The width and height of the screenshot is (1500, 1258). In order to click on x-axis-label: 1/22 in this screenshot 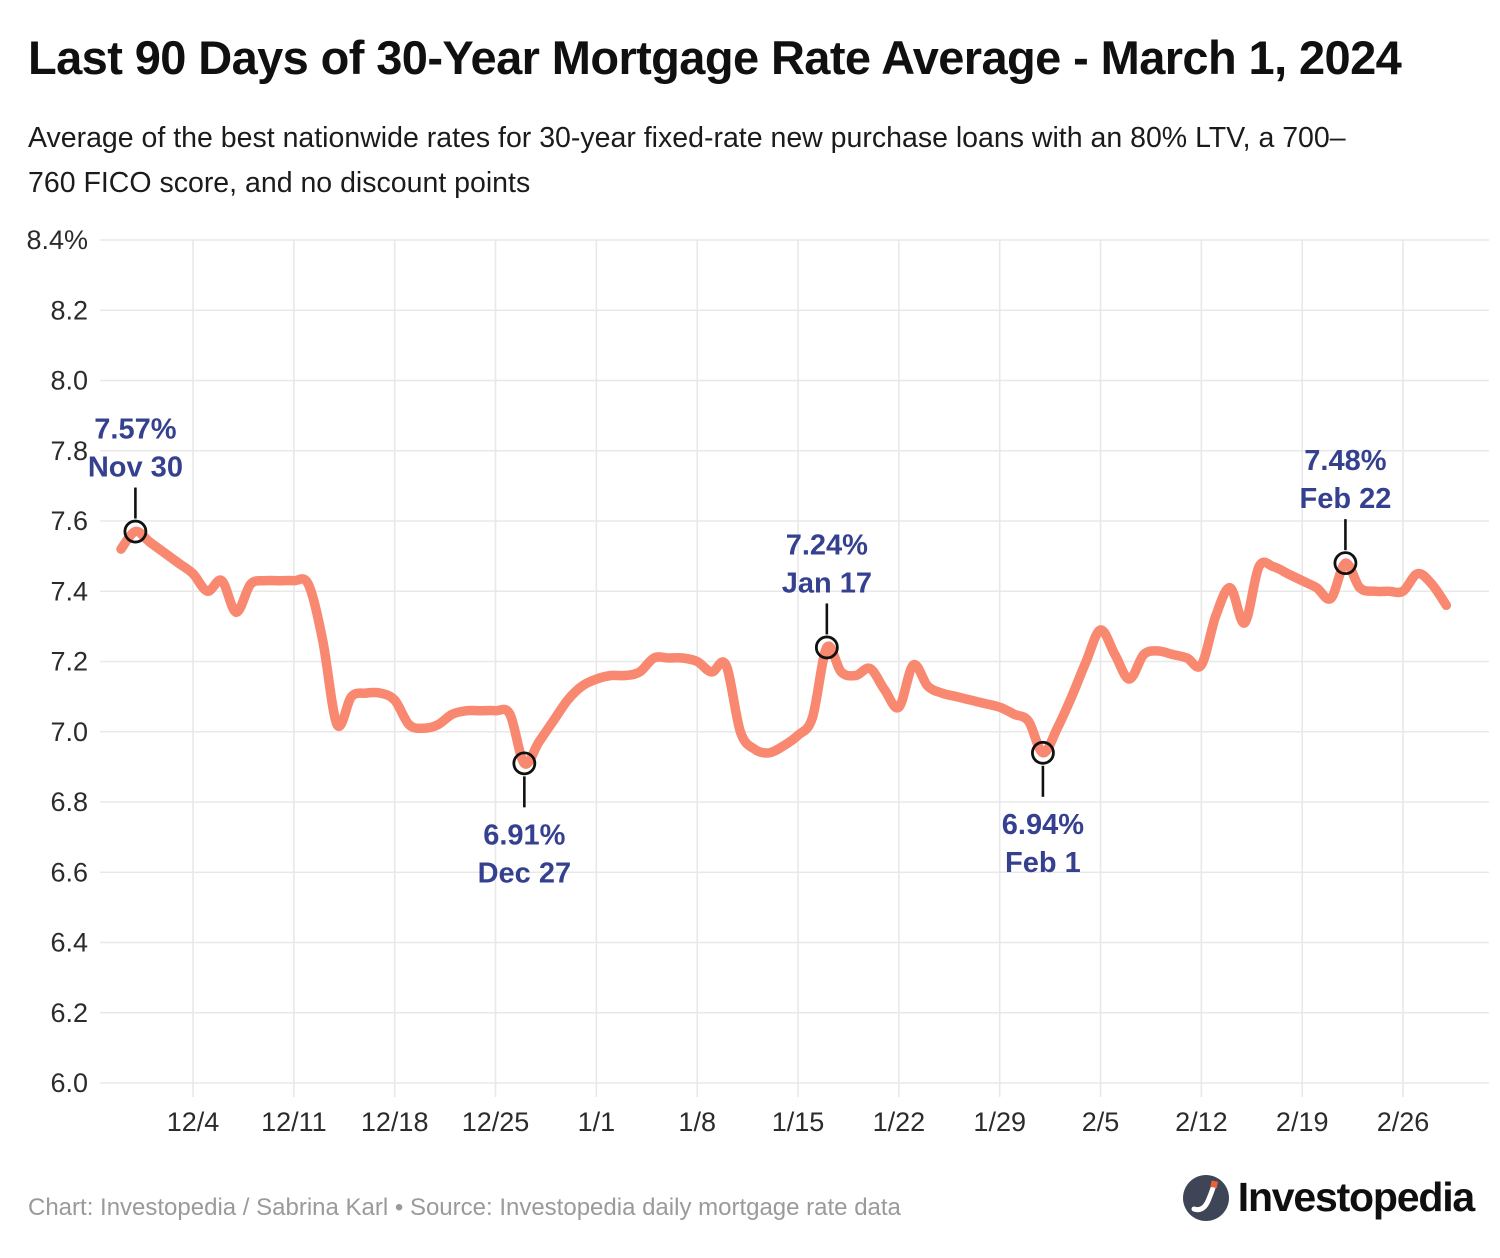, I will do `click(899, 1122)`.